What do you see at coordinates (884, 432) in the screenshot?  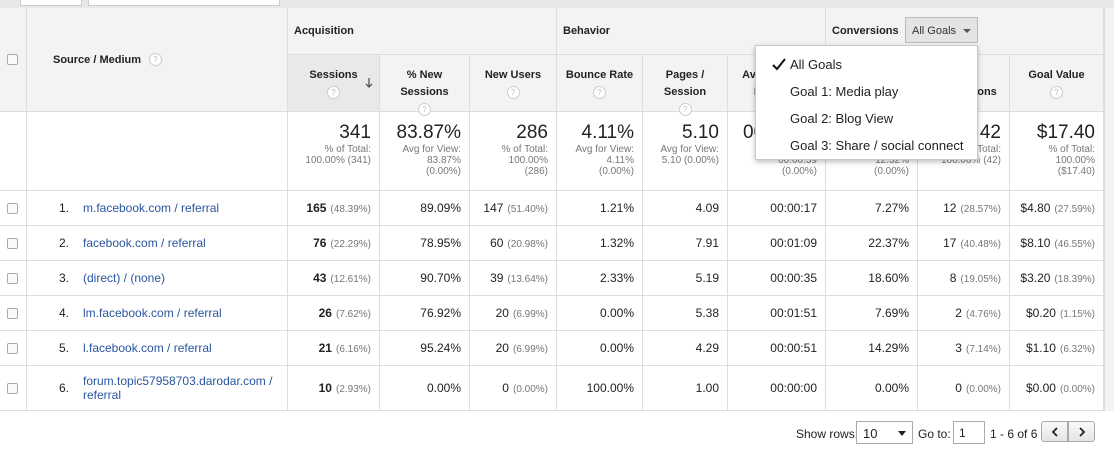 I see `rows-select: 10` at bounding box center [884, 432].